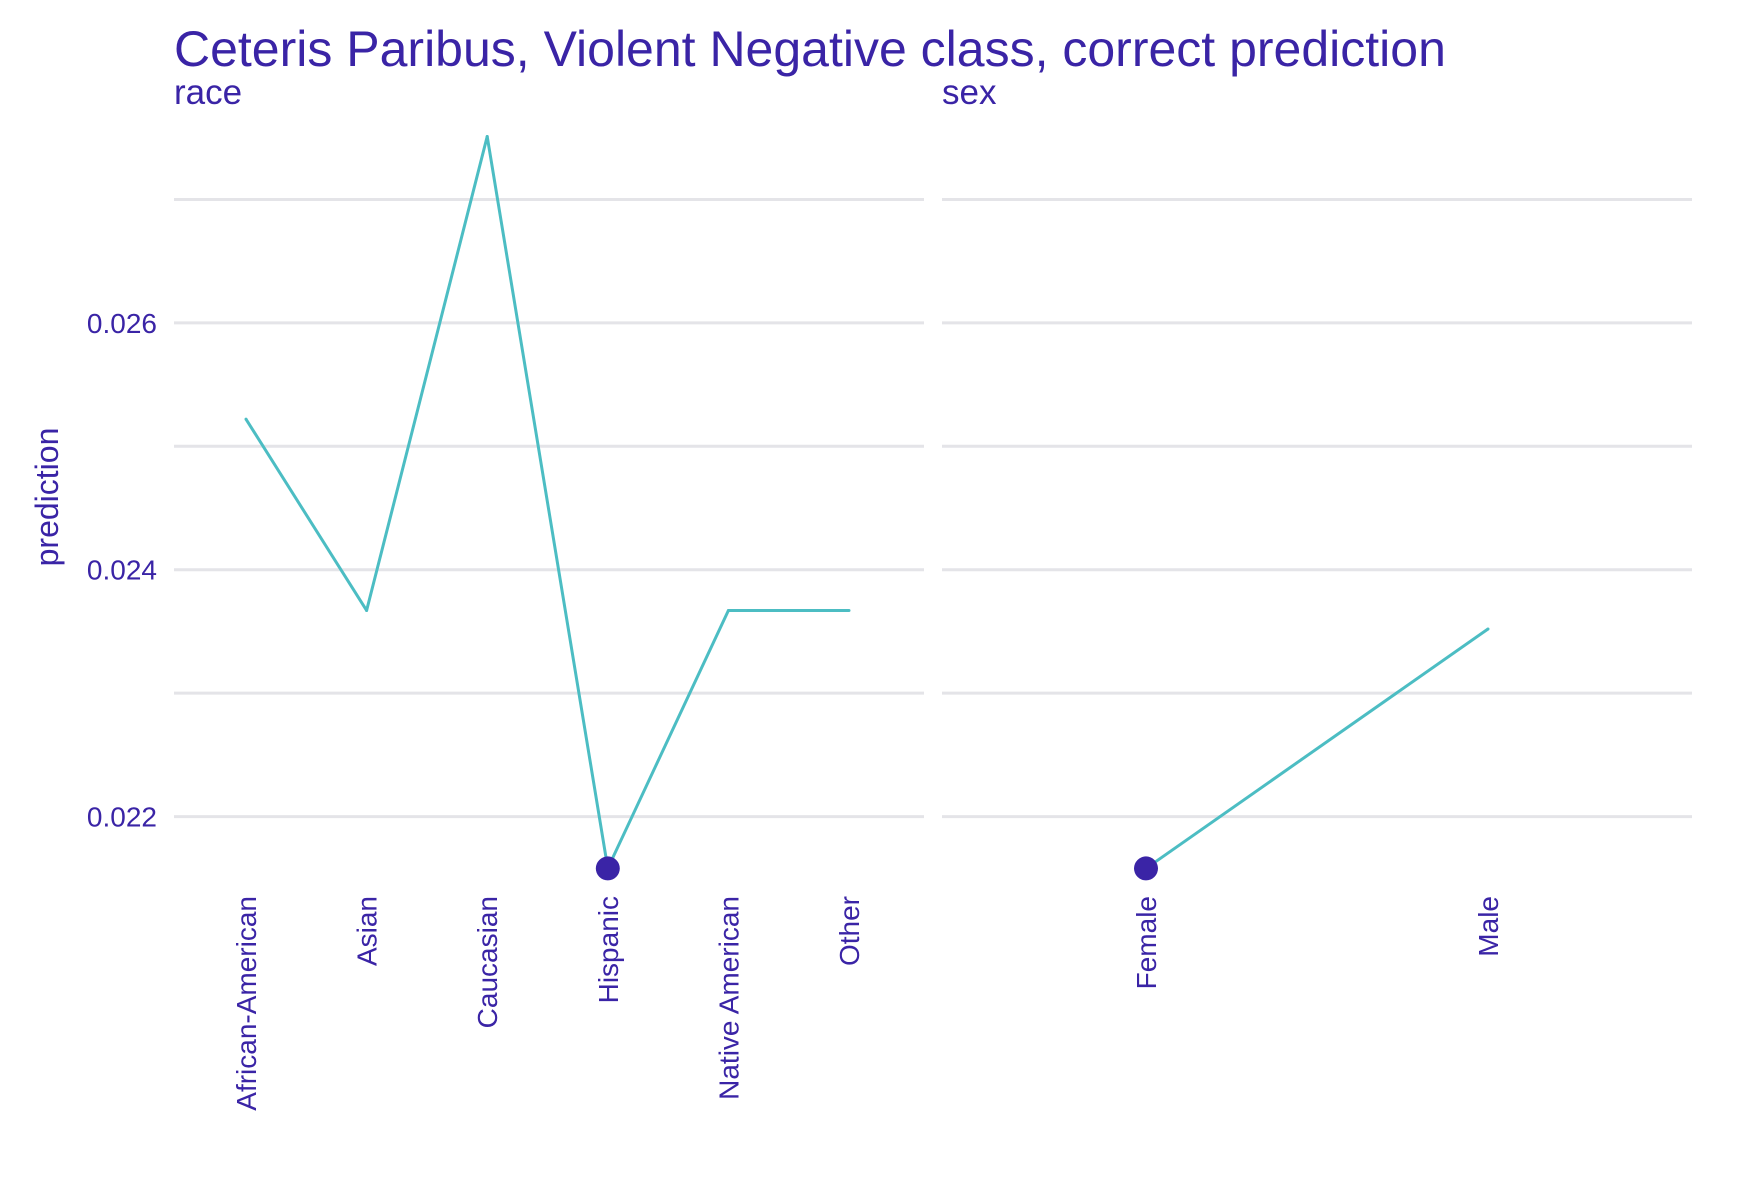  Describe the element at coordinates (1317, 748) in the screenshot. I see `series-line-sex` at that location.